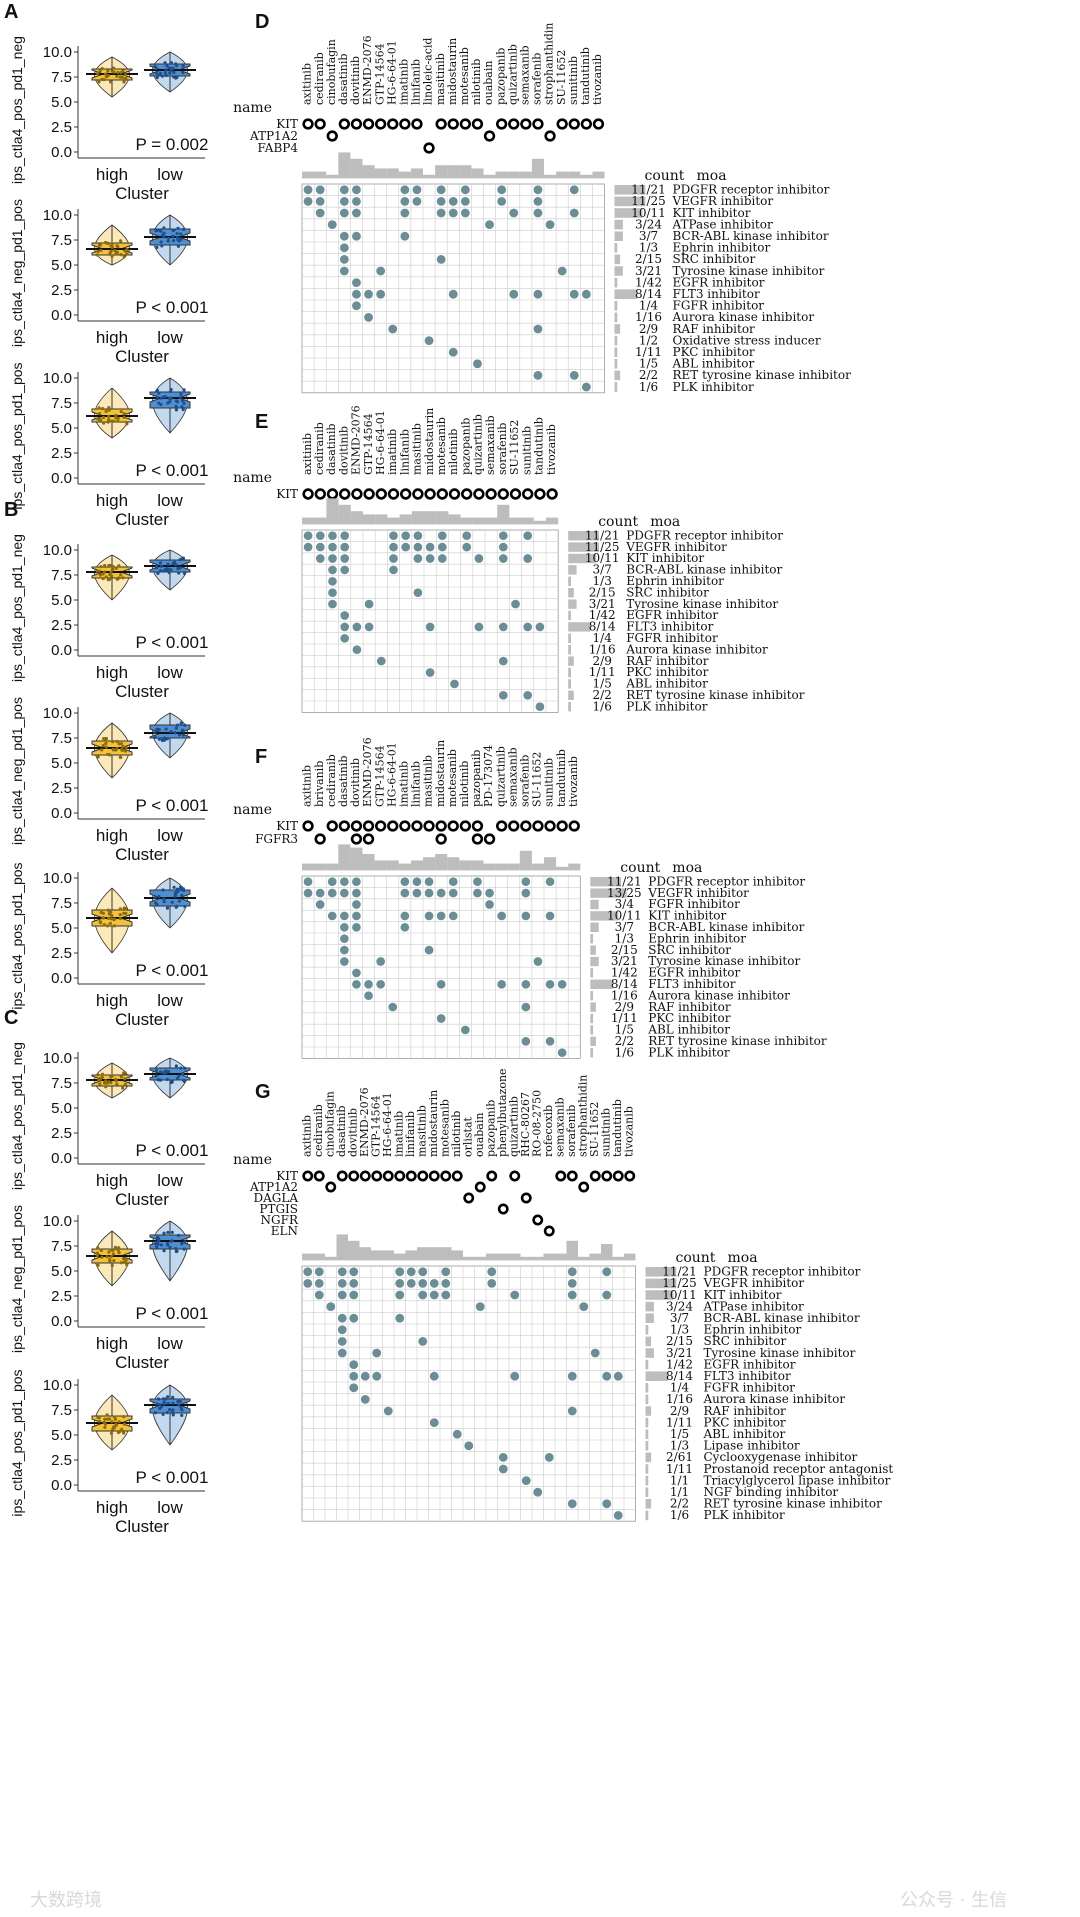  What do you see at coordinates (61, 625) in the screenshot?
I see `y-tick-label: 2.5` at bounding box center [61, 625].